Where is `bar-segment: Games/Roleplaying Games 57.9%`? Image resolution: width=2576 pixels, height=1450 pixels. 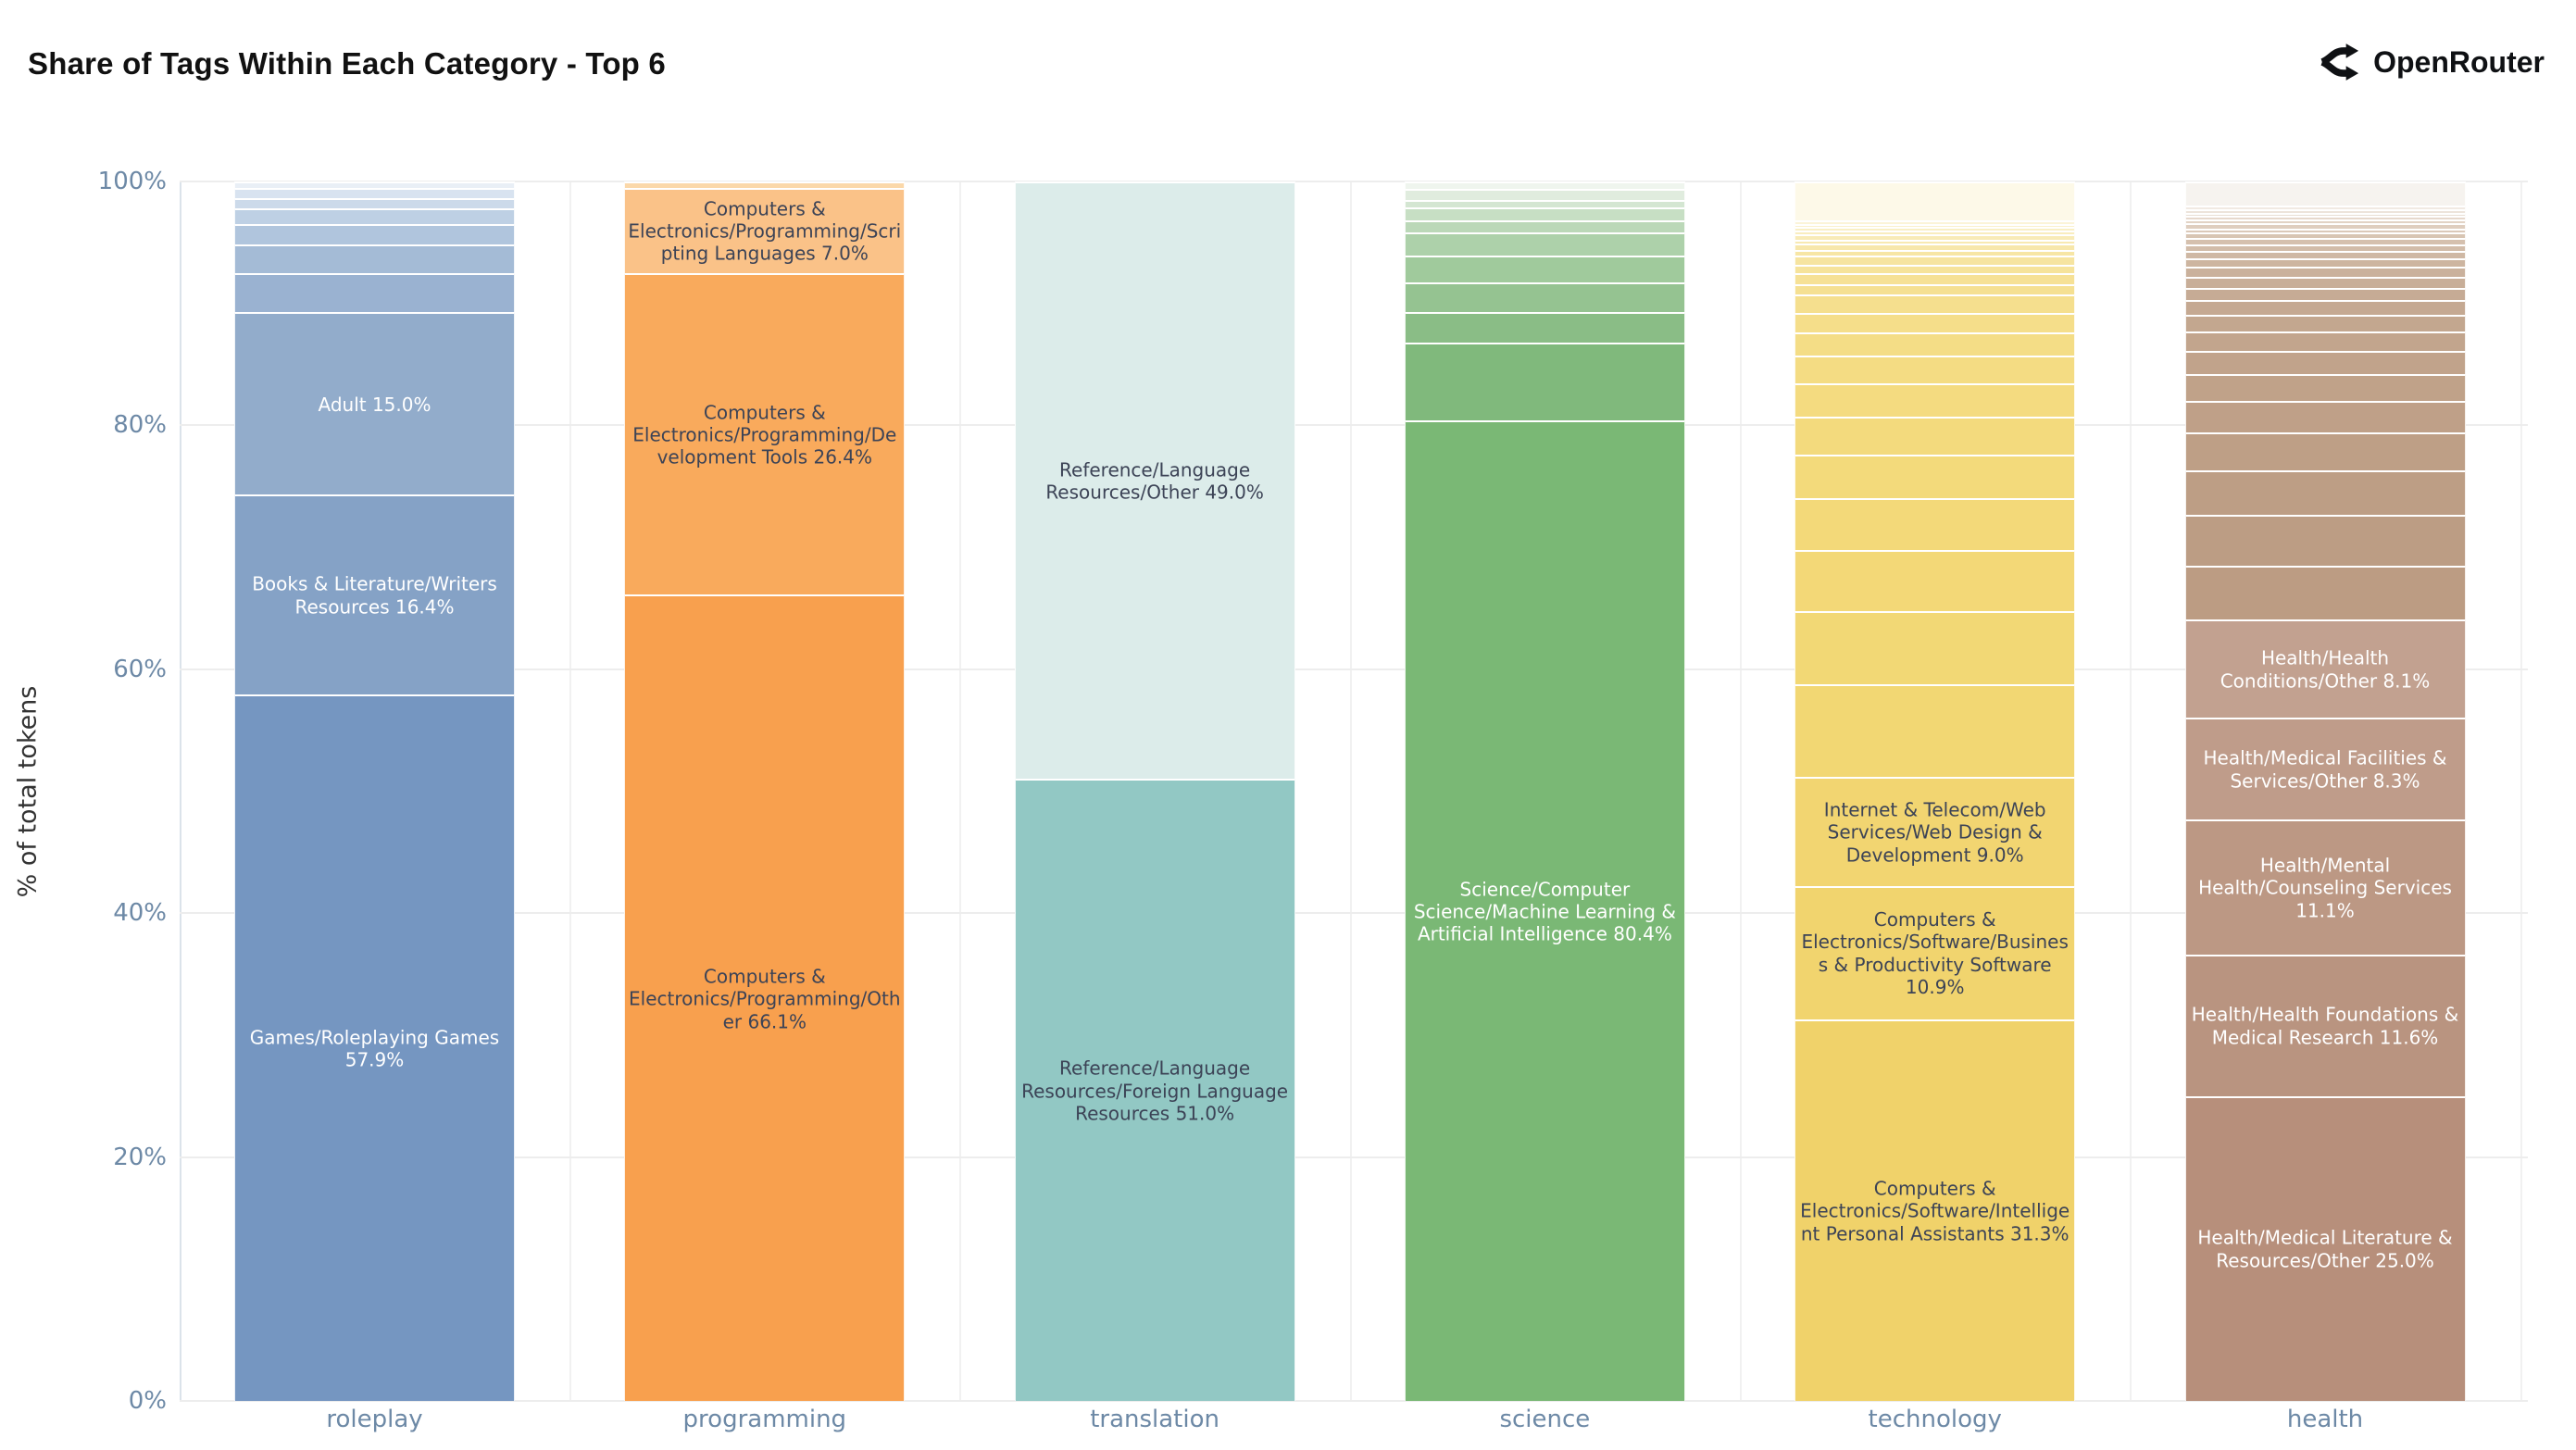 bar-segment: Games/Roleplaying Games 57.9% is located at coordinates (375, 1048).